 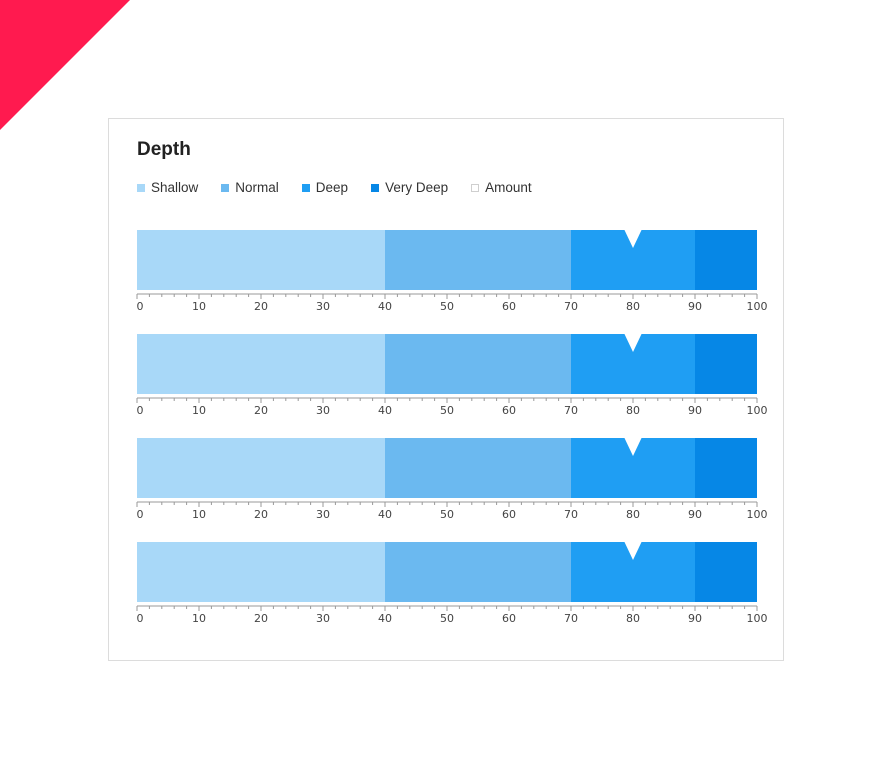 What do you see at coordinates (164, 149) in the screenshot?
I see `chart-title: Depth` at bounding box center [164, 149].